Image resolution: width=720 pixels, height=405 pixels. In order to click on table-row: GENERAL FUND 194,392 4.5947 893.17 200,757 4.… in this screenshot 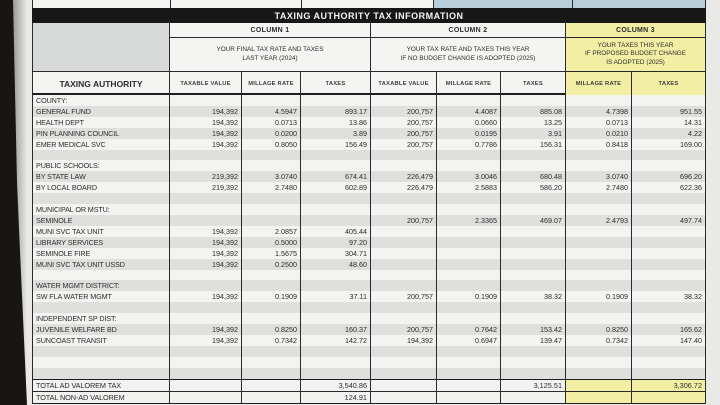, I will do `click(369, 111)`.